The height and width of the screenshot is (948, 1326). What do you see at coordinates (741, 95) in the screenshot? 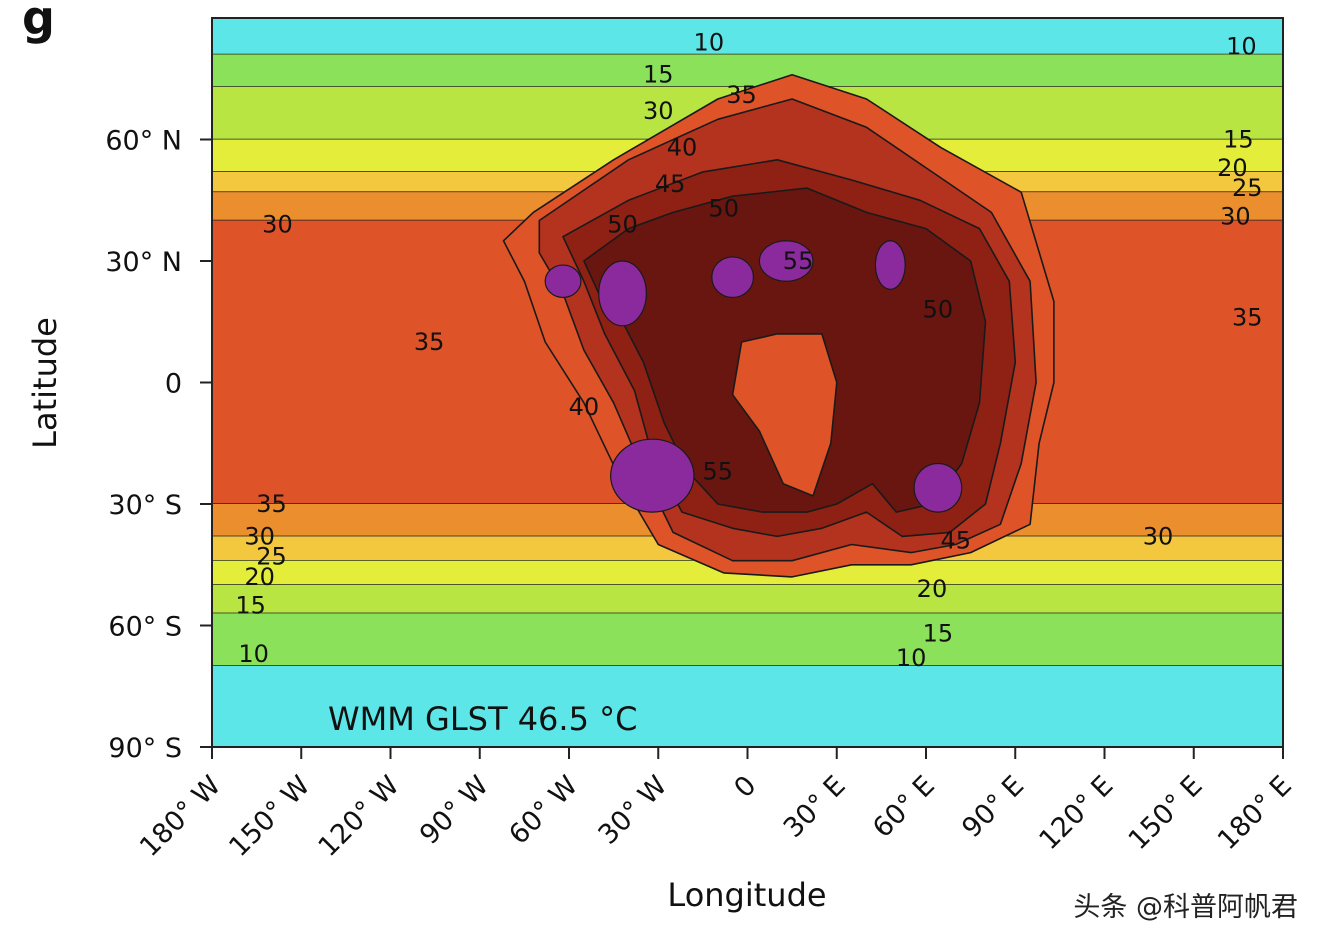
I see `contour-label-11: 35` at bounding box center [741, 95].